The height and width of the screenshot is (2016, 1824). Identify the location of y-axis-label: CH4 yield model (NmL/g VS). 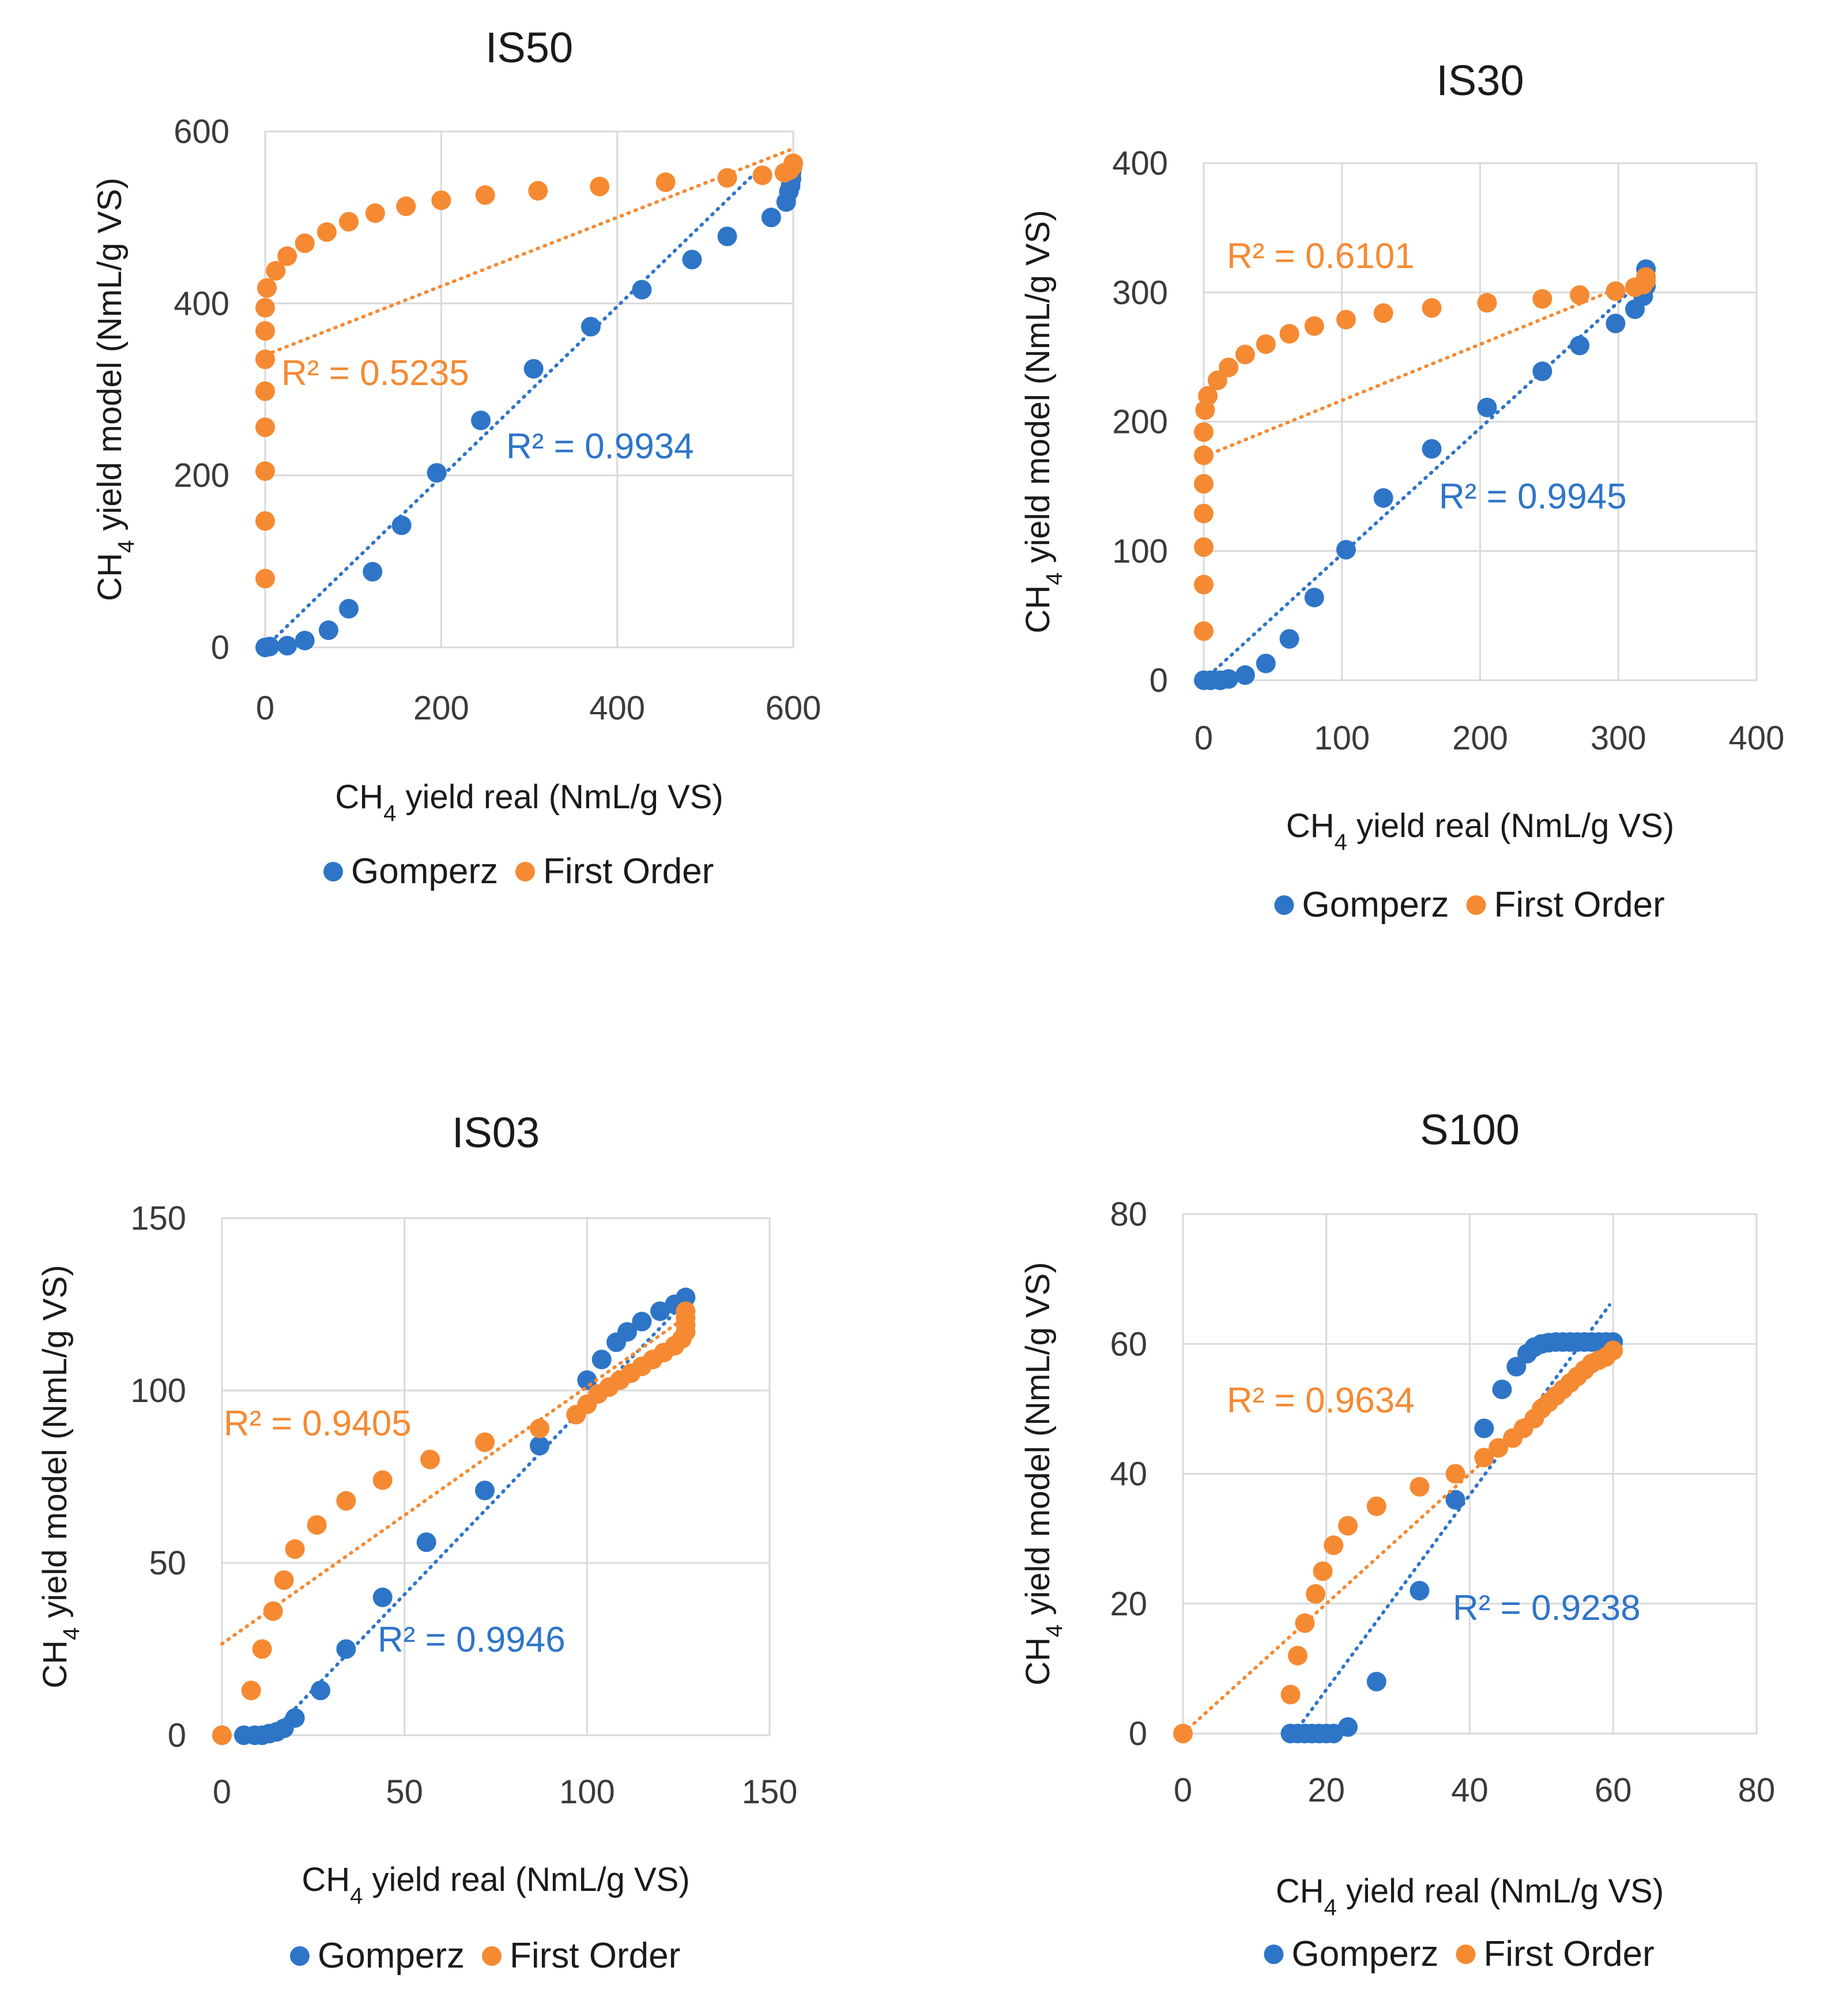
(1043, 422).